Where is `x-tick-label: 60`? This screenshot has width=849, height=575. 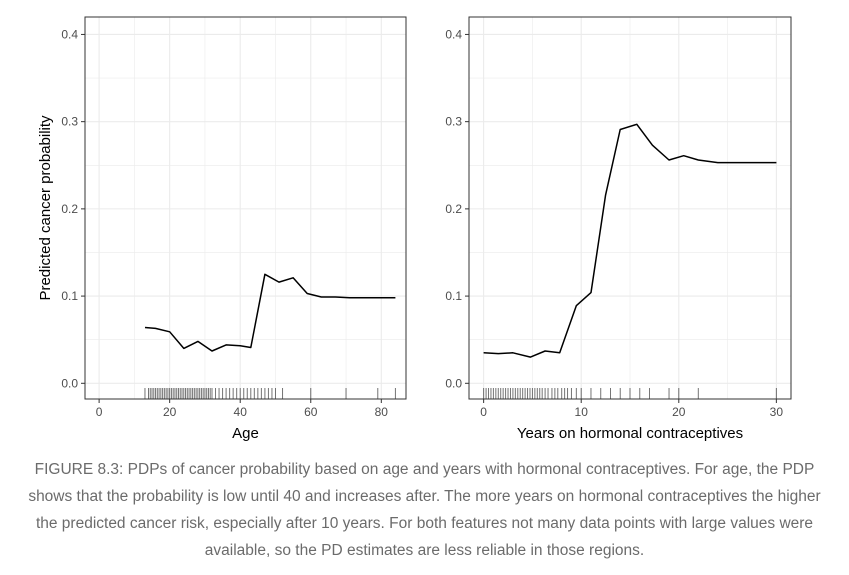
x-tick-label: 60 is located at coordinates (311, 412).